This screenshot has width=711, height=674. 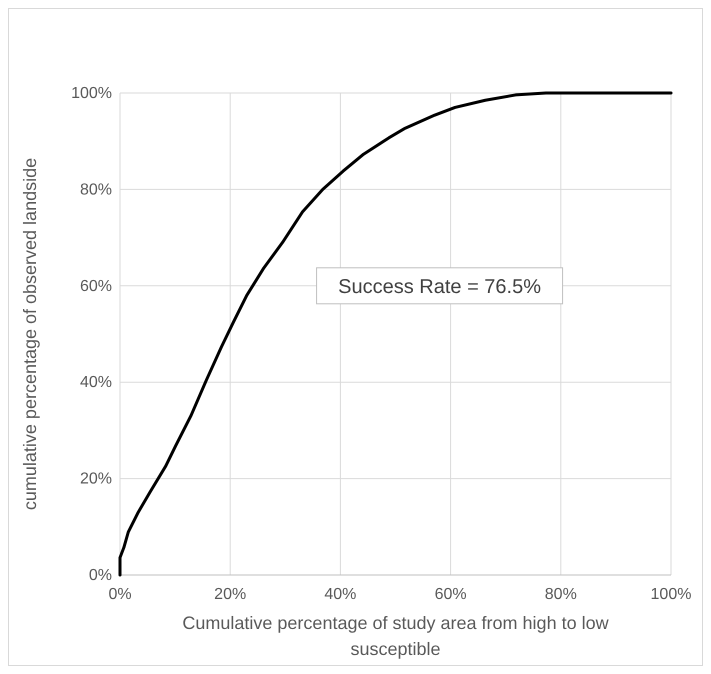 I want to click on x-tick-label: 0%, so click(x=120, y=594).